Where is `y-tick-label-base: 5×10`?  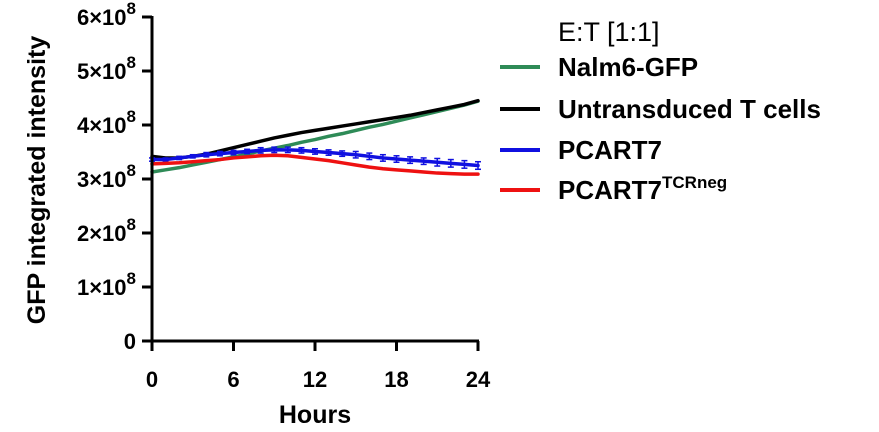
y-tick-label-base: 5×10 is located at coordinates (102, 71).